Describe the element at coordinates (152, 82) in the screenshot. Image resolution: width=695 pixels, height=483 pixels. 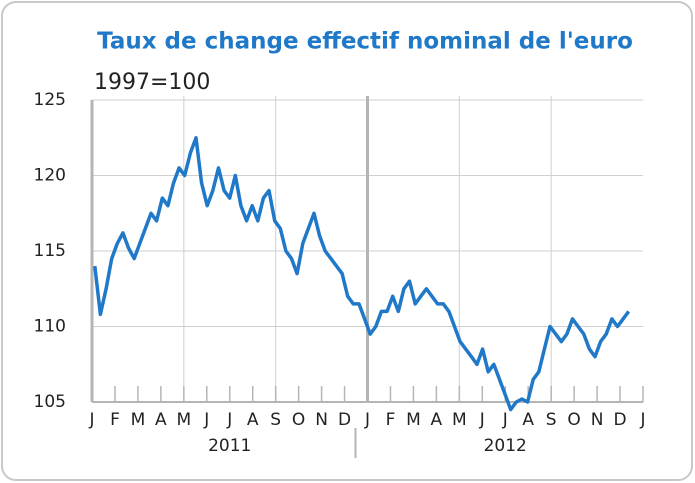
I see `subtitle: 1997=100` at that location.